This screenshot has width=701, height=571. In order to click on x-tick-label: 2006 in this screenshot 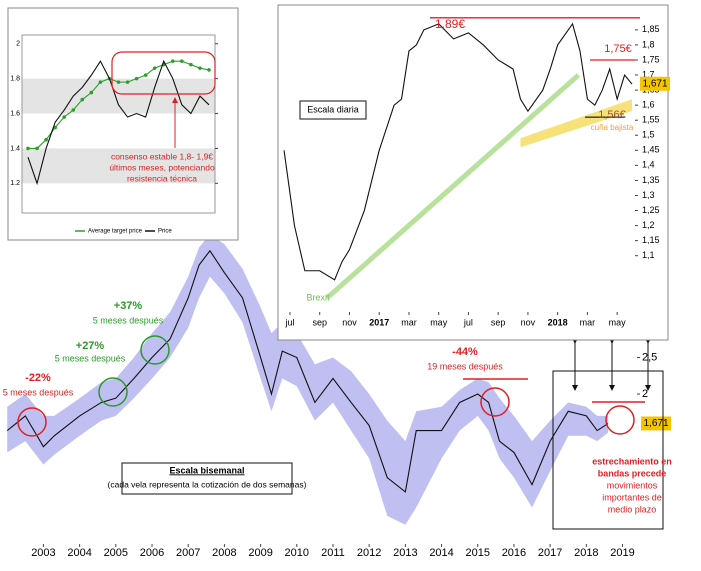, I will do `click(152, 553)`.